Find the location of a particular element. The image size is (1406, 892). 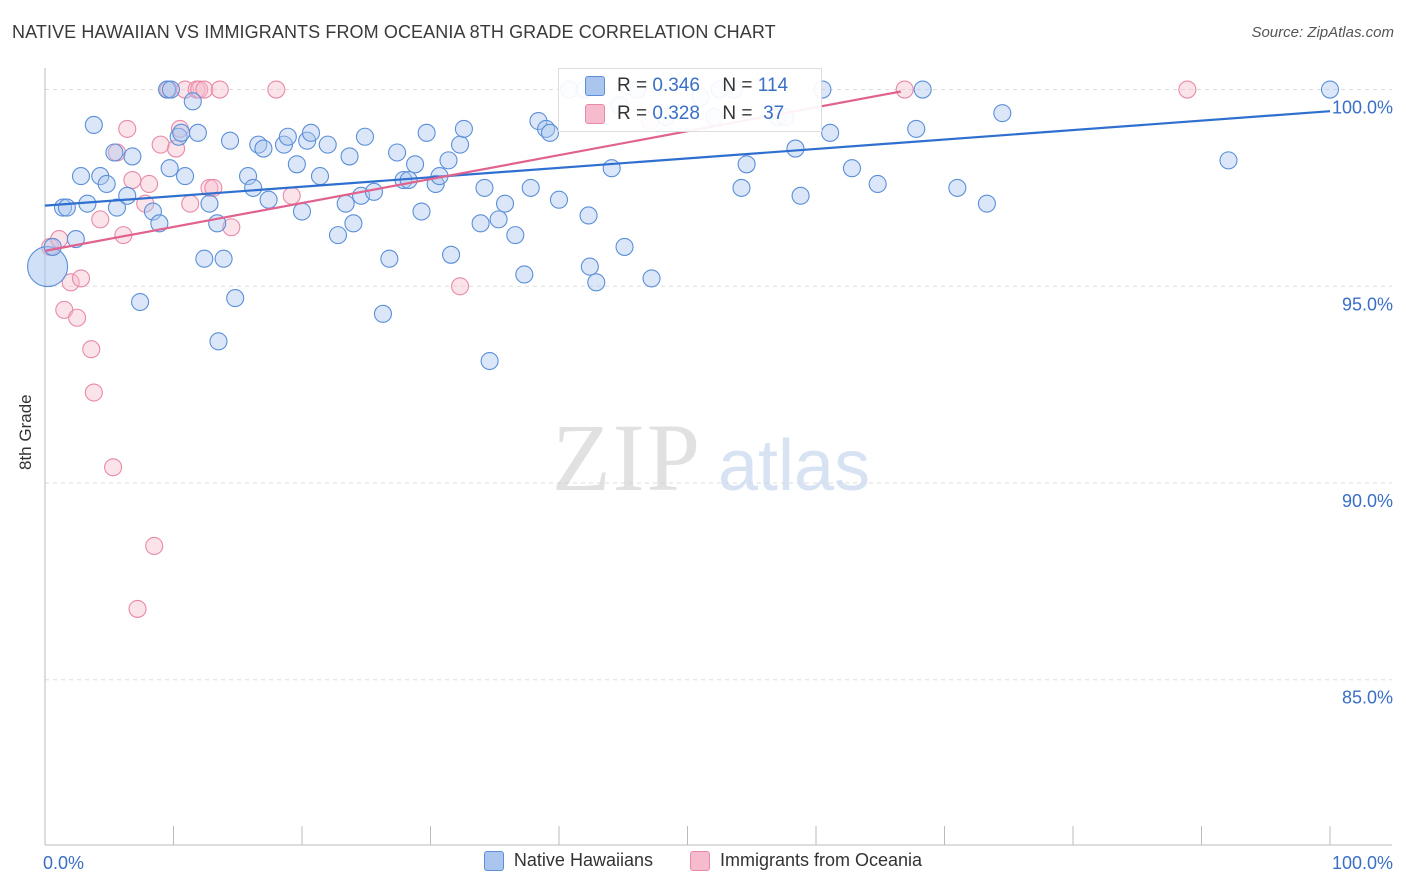

legend-item-native-hawaiians: Native Hawaiians is located at coordinates (568, 860).